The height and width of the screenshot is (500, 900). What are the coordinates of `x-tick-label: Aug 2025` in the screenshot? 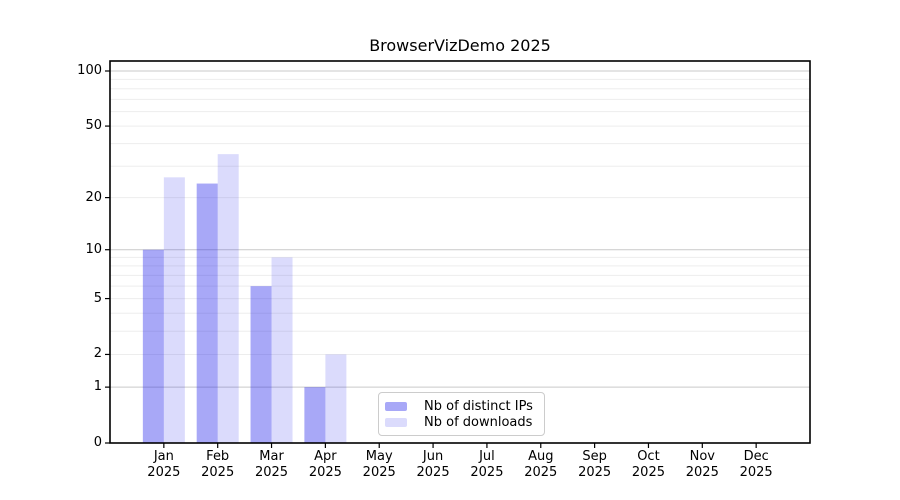 It's located at (541, 464).